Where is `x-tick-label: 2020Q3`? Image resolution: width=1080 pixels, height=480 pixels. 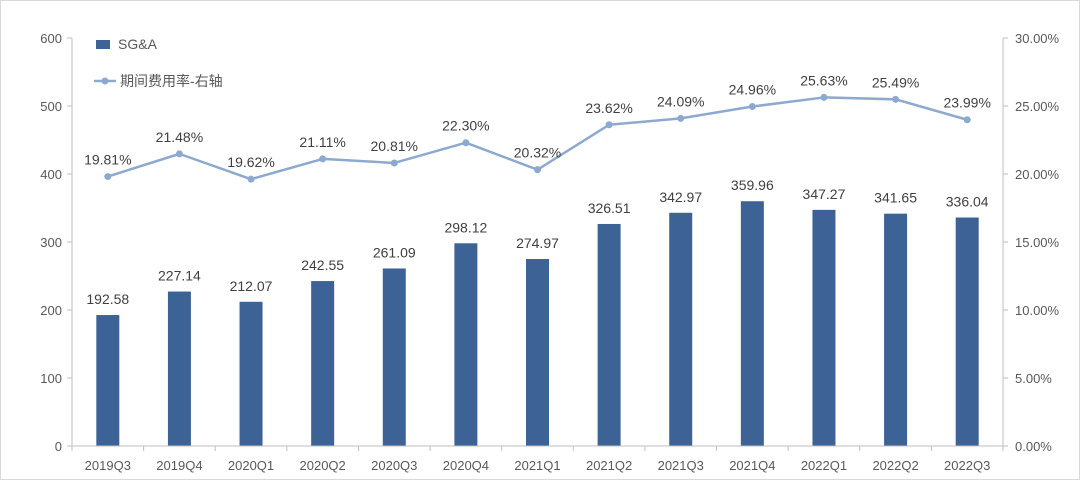 x-tick-label: 2020Q3 is located at coordinates (394, 465).